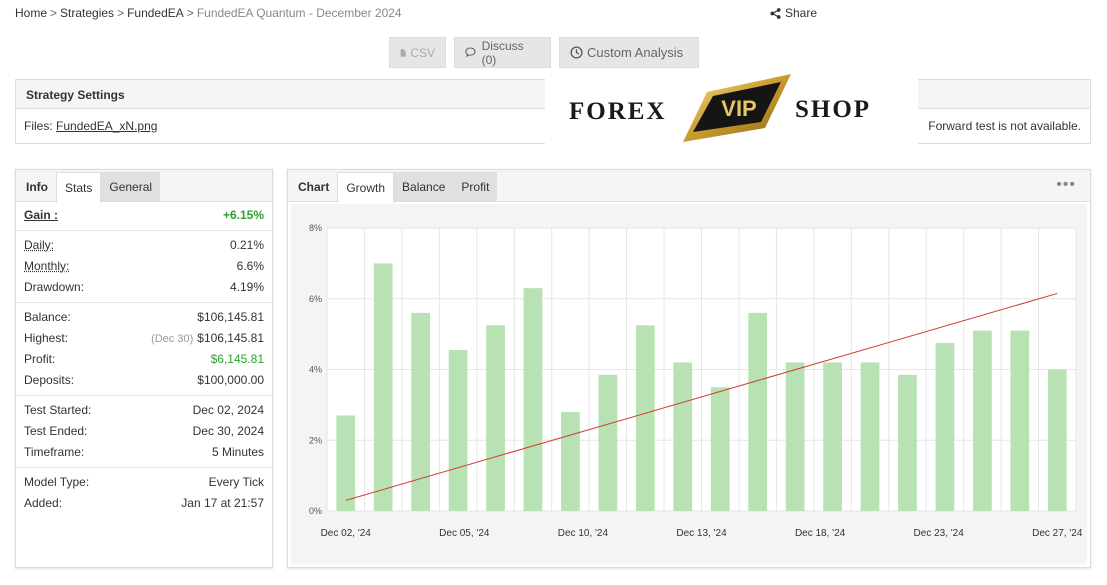 This screenshot has height=585, width=1107. Describe the element at coordinates (40, 359) in the screenshot. I see `stat-profit-label: Profit:` at that location.